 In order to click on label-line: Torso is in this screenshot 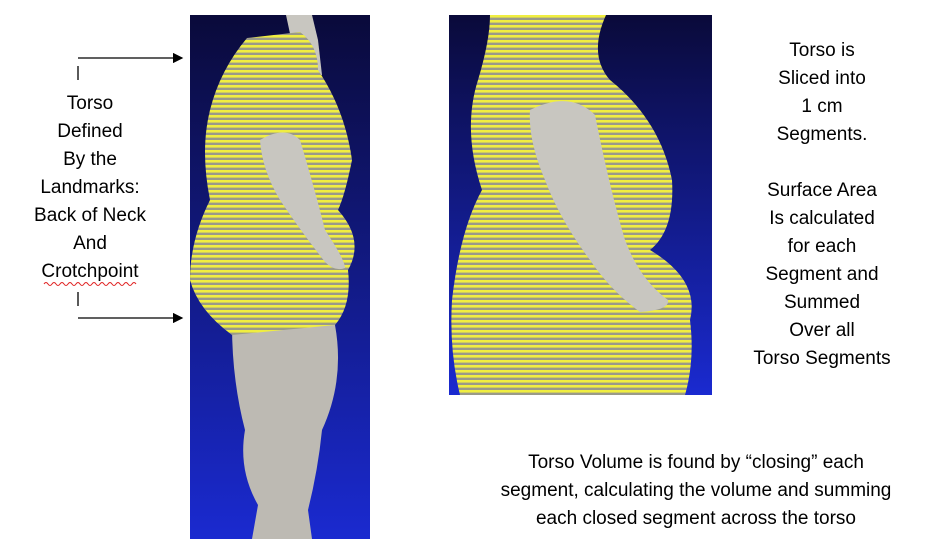, I will do `click(821, 50)`.